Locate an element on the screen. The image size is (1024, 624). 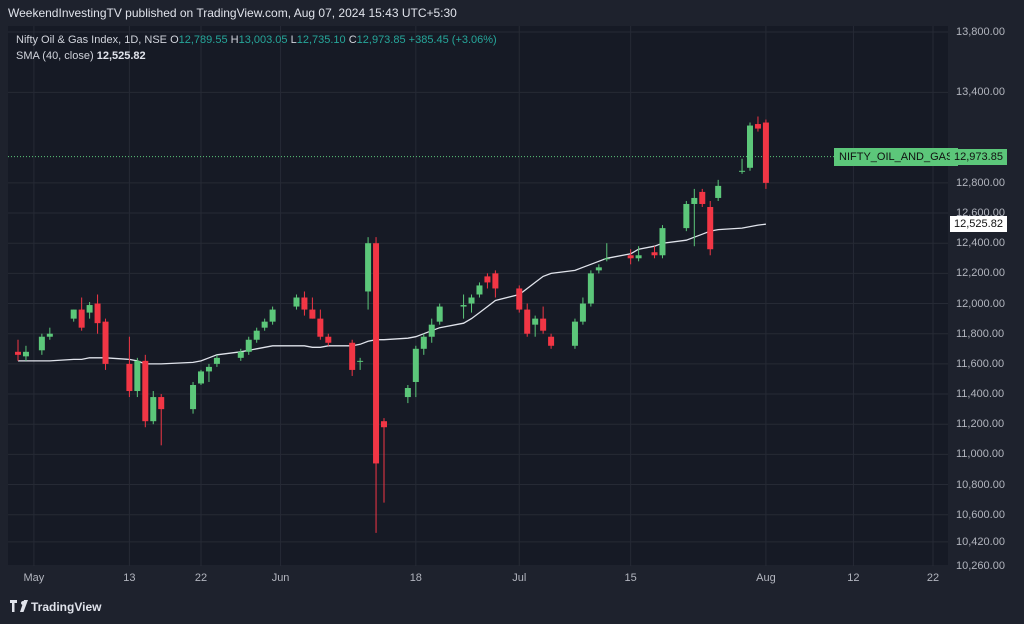
tradingview-logo: TradingView is located at coordinates (55, 607).